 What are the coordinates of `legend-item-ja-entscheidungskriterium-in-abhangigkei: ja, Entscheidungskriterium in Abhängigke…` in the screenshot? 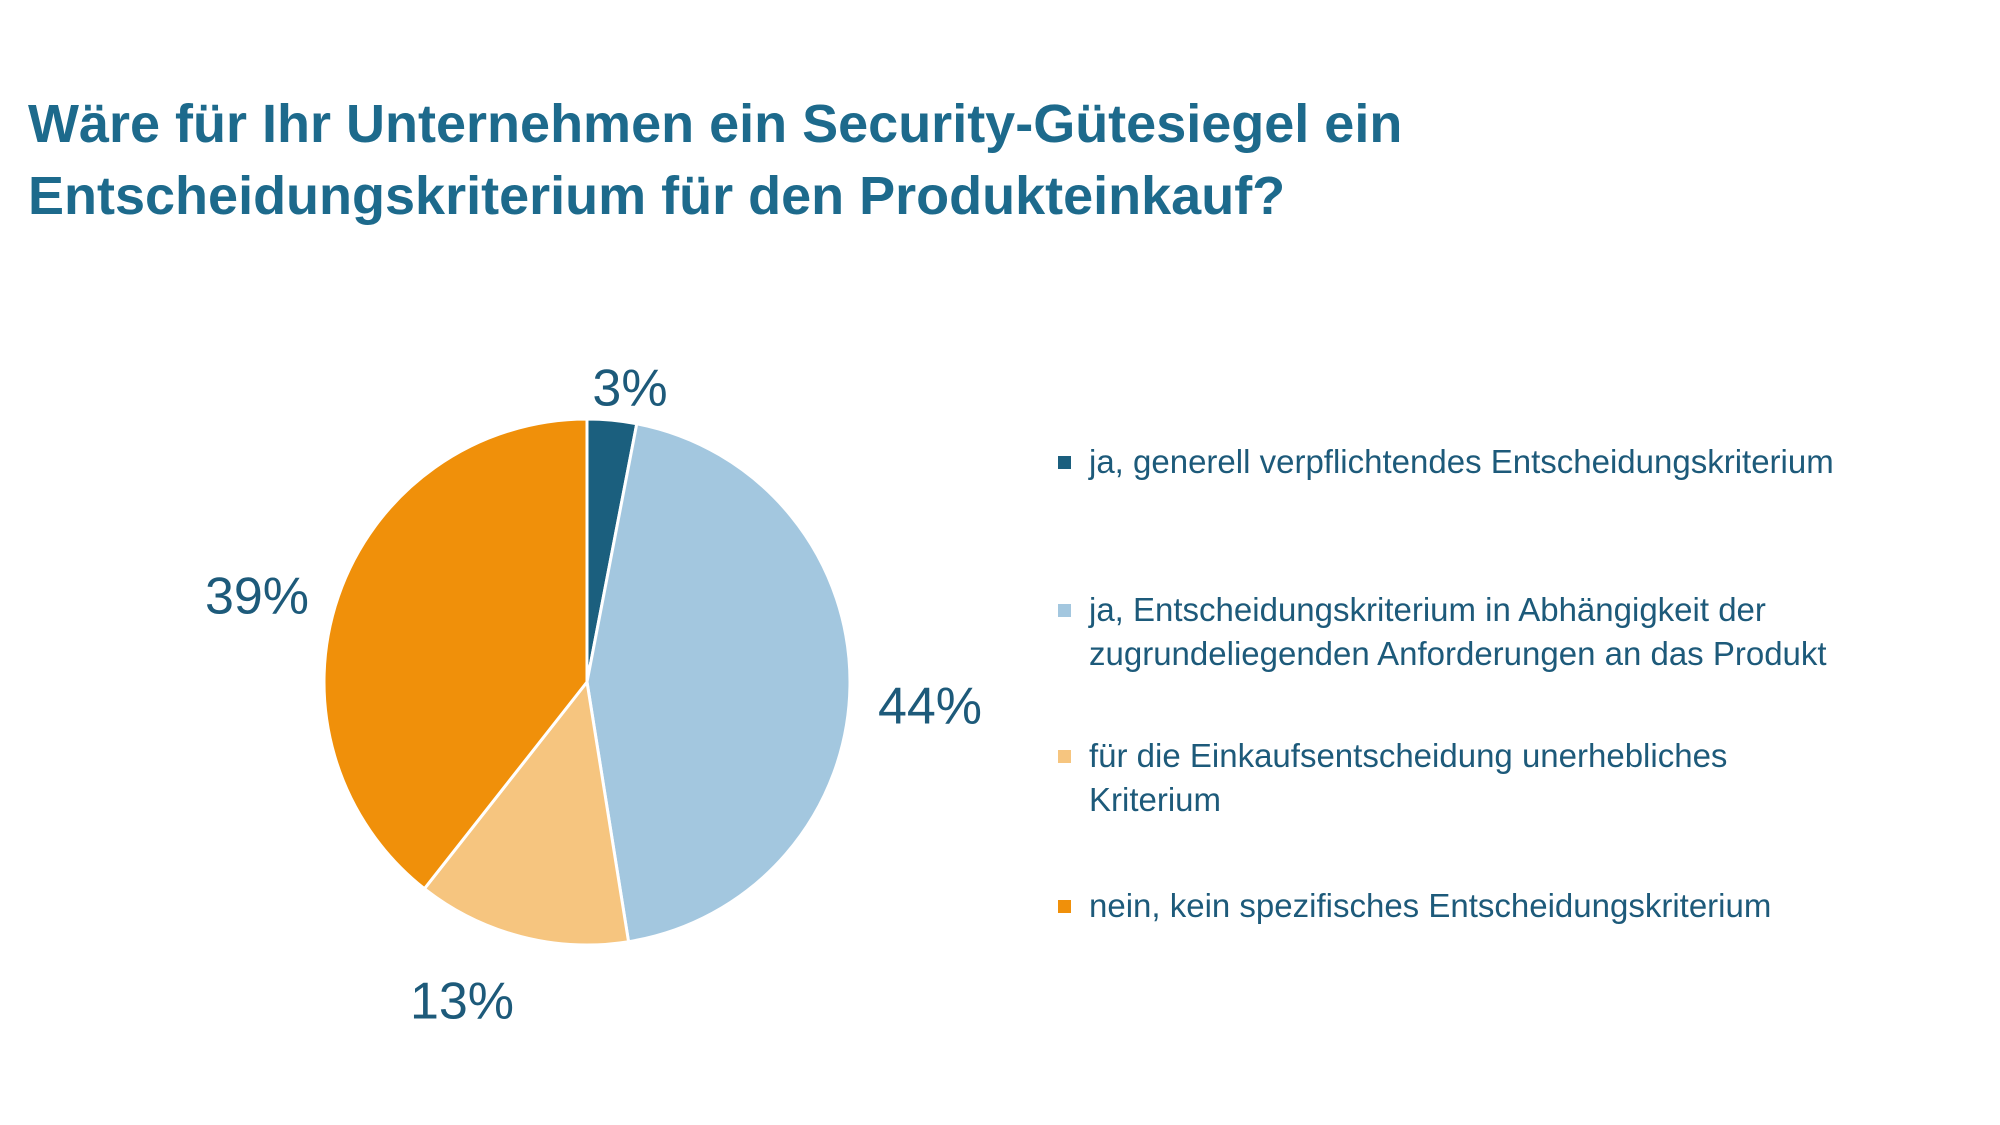 It's located at (1442, 632).